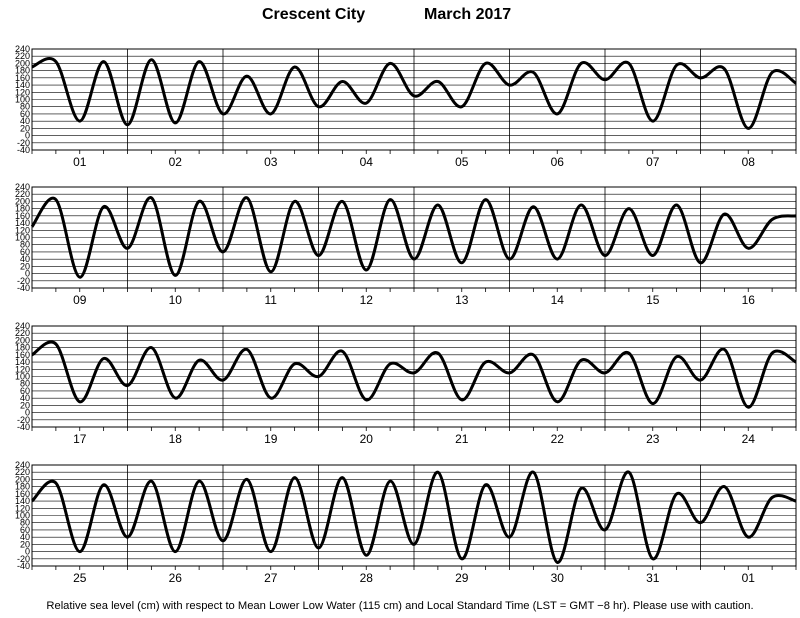  I want to click on day-label: 04, so click(367, 162).